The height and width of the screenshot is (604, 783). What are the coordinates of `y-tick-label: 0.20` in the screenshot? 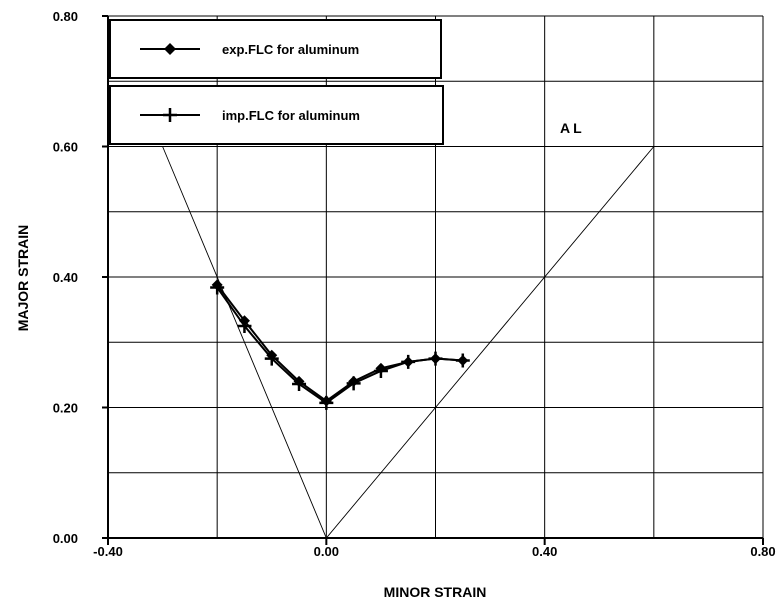 It's located at (65, 408).